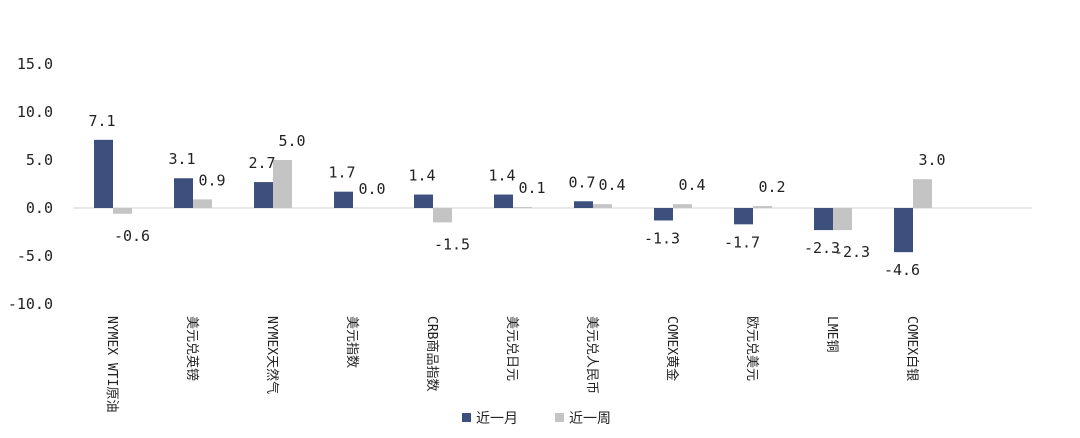 This screenshot has width=1080, height=438. Describe the element at coordinates (771, 187) in the screenshot. I see `data-label-series-2: 0.2` at that location.